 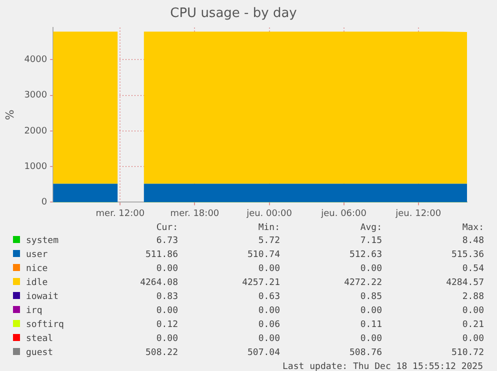 What do you see at coordinates (36, 167) in the screenshot?
I see `y-tick-label: 1000` at bounding box center [36, 167].